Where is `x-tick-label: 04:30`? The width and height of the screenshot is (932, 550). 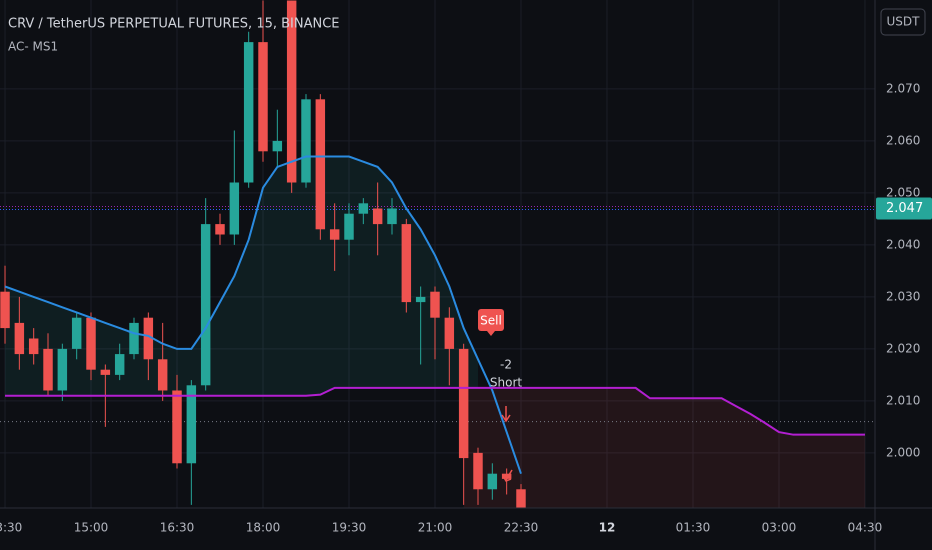 x-tick-label: 04:30 is located at coordinates (865, 528).